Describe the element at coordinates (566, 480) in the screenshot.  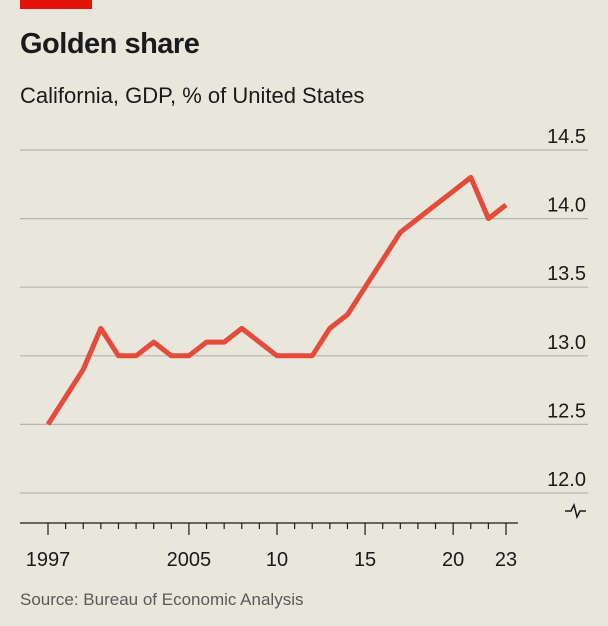
I see `y-tick-label: 12.0` at that location.